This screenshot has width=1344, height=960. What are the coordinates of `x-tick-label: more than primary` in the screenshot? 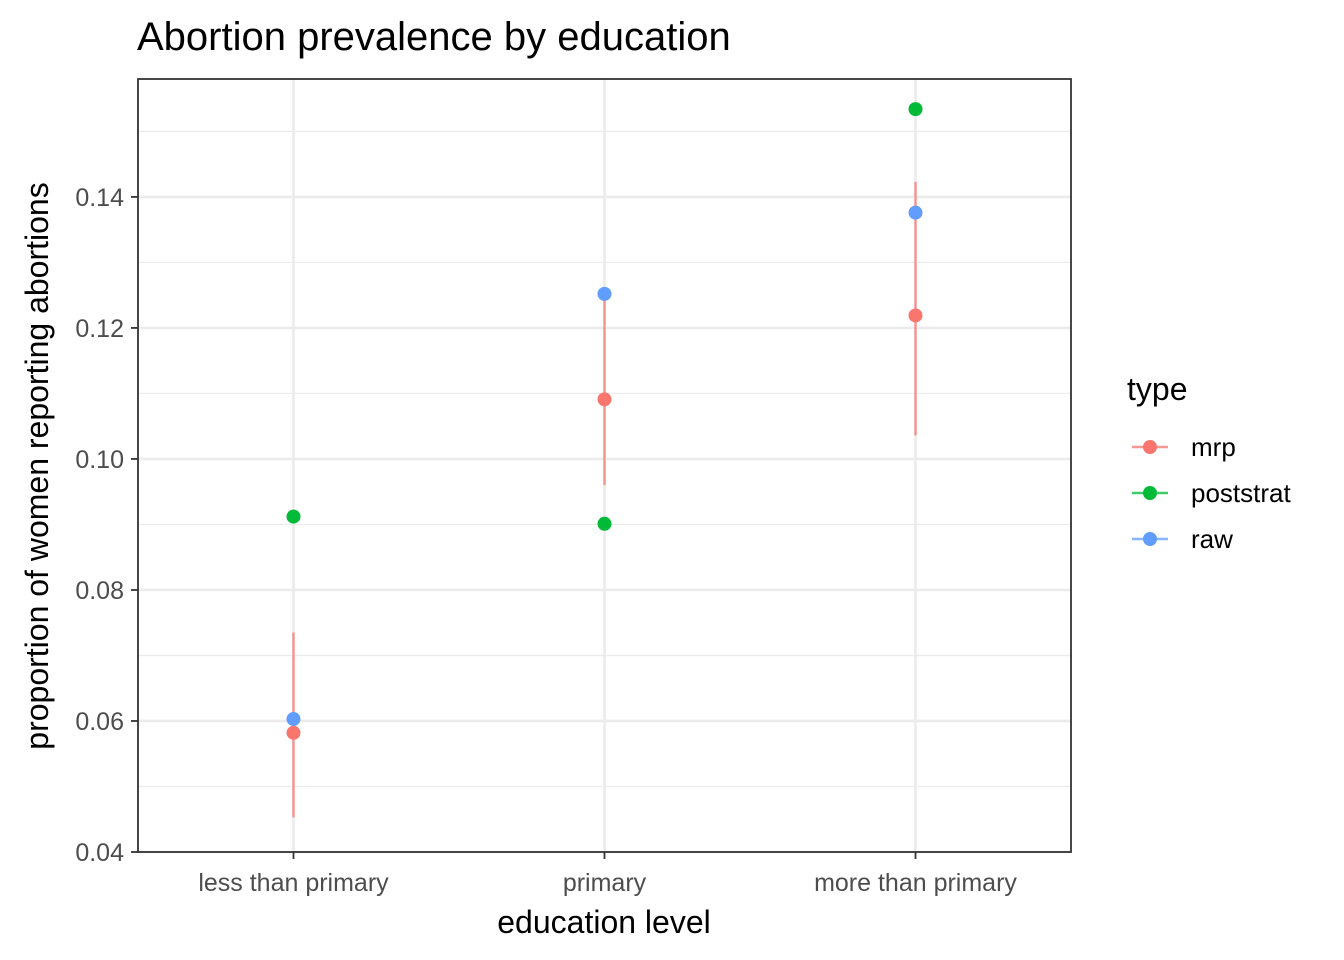 It's located at (915, 883).